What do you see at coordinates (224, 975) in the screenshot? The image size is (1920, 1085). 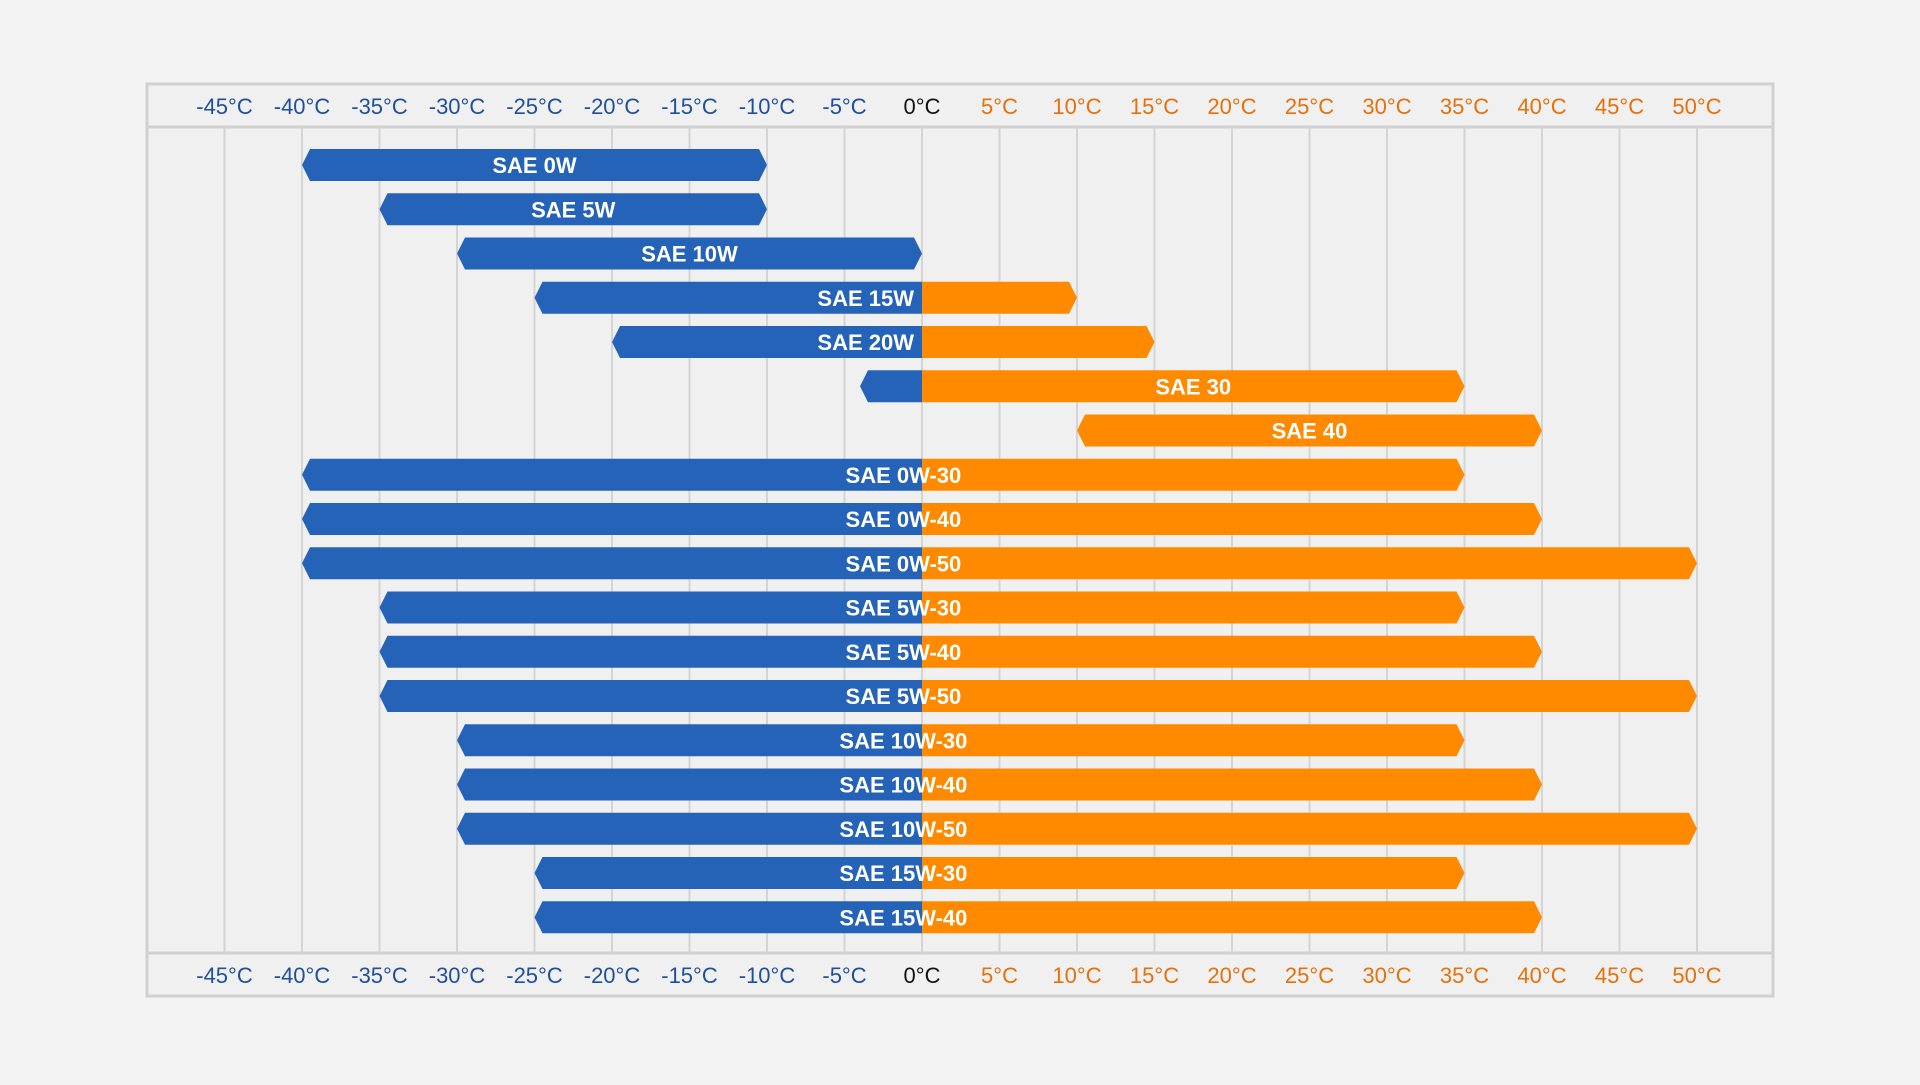 I see `bottom-axis-tick-label: -45°C` at bounding box center [224, 975].